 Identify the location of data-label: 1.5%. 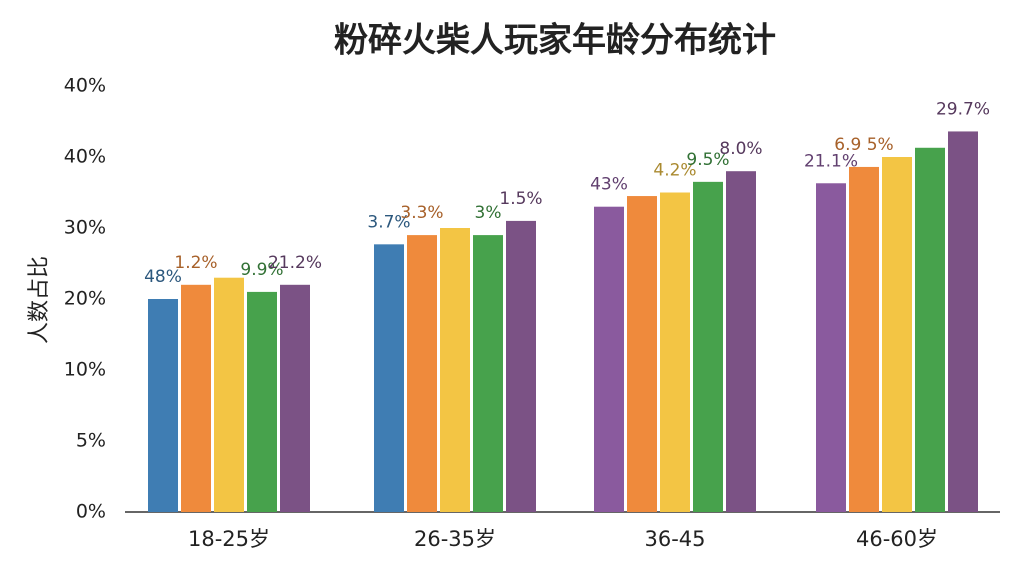
(520, 199).